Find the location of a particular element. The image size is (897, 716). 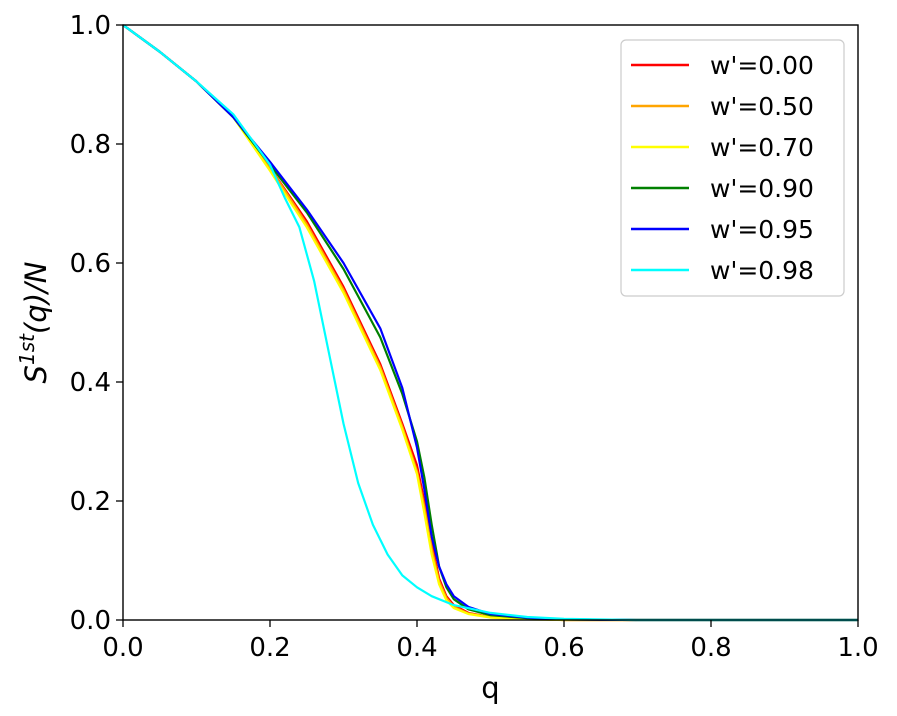

x-axis-label: q is located at coordinates (490, 688).